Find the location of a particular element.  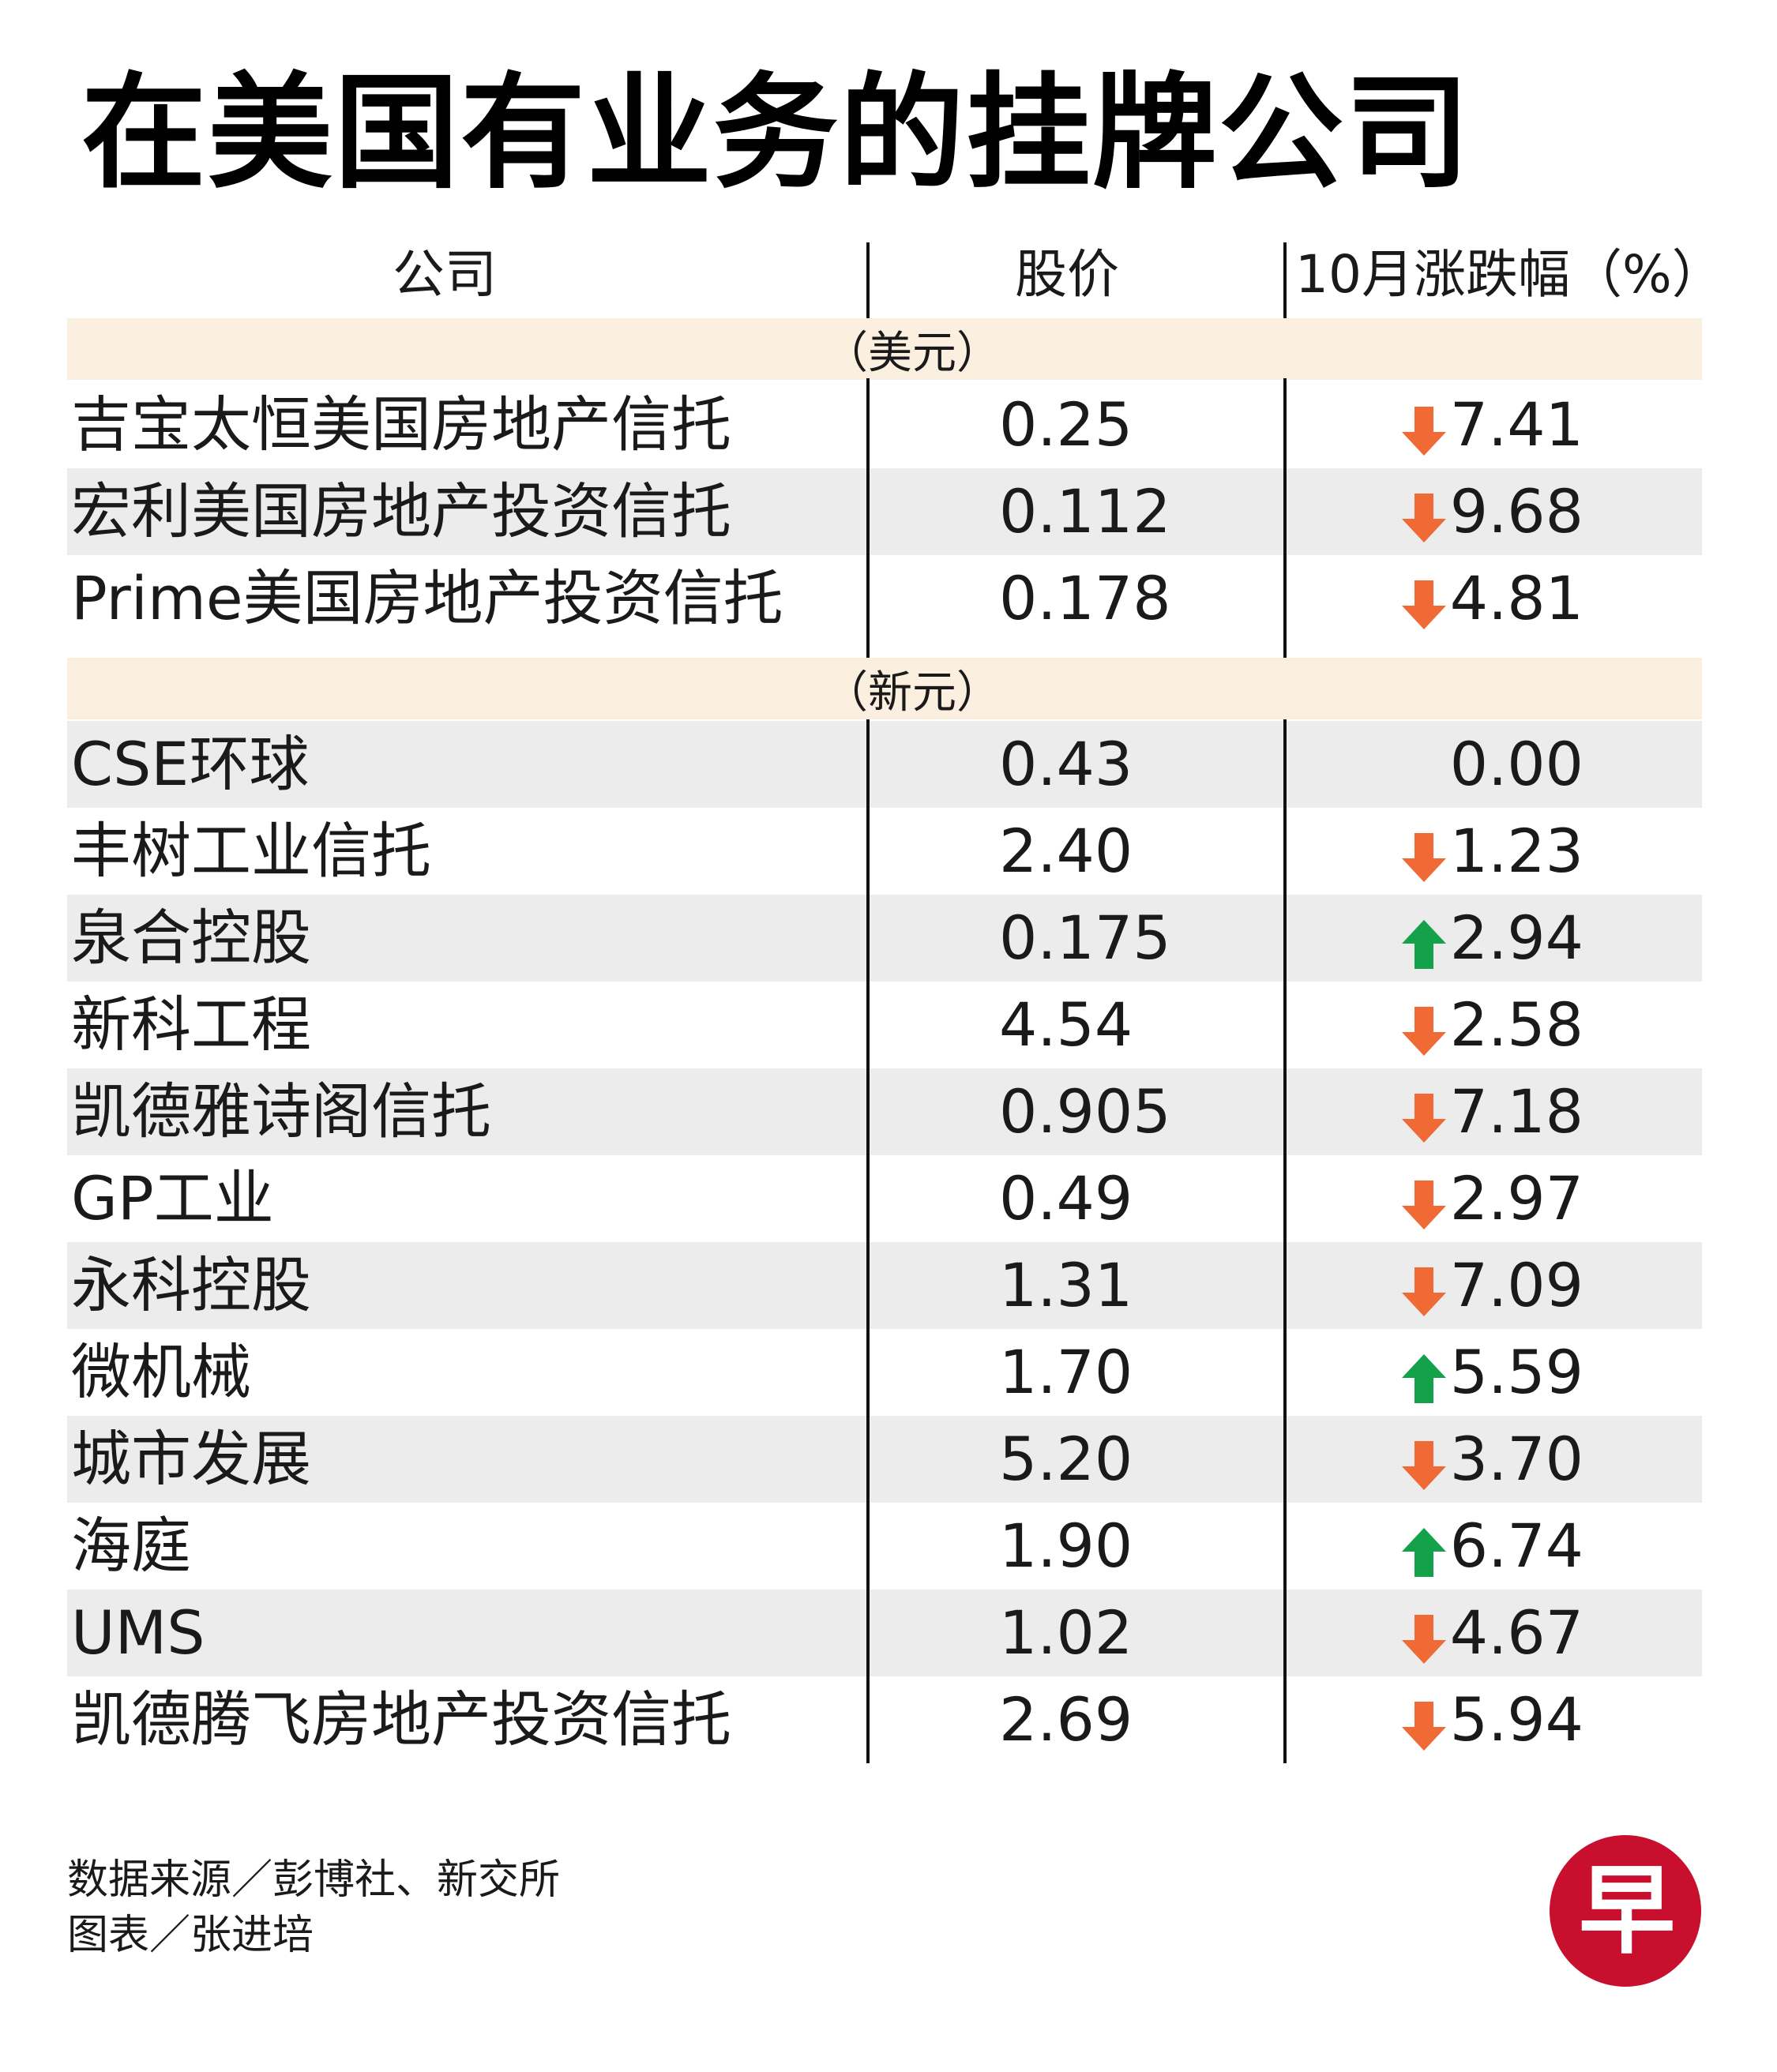

change-value: 7.41 is located at coordinates (1516, 424).